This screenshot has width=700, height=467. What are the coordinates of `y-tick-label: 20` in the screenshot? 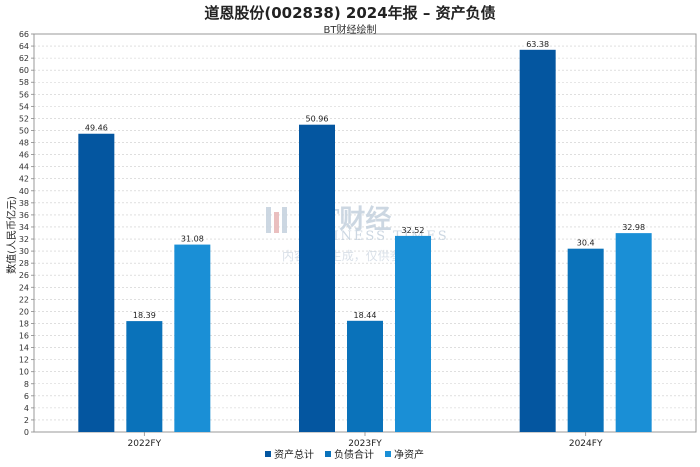 It's located at (24, 311).